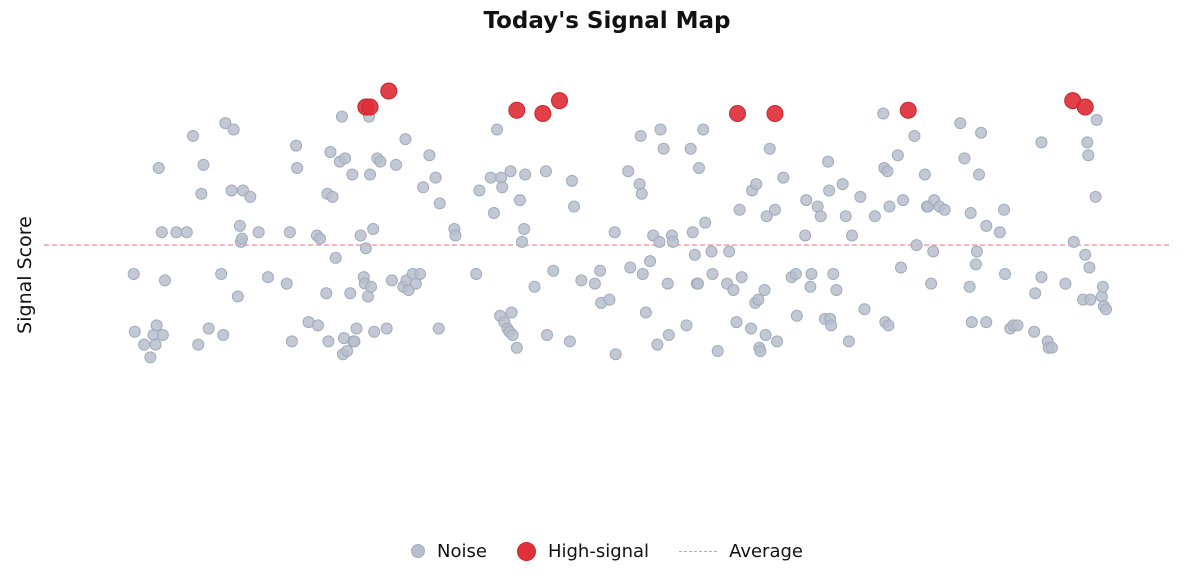  What do you see at coordinates (598, 551) in the screenshot?
I see `legend-label-high-signal: High-signal` at bounding box center [598, 551].